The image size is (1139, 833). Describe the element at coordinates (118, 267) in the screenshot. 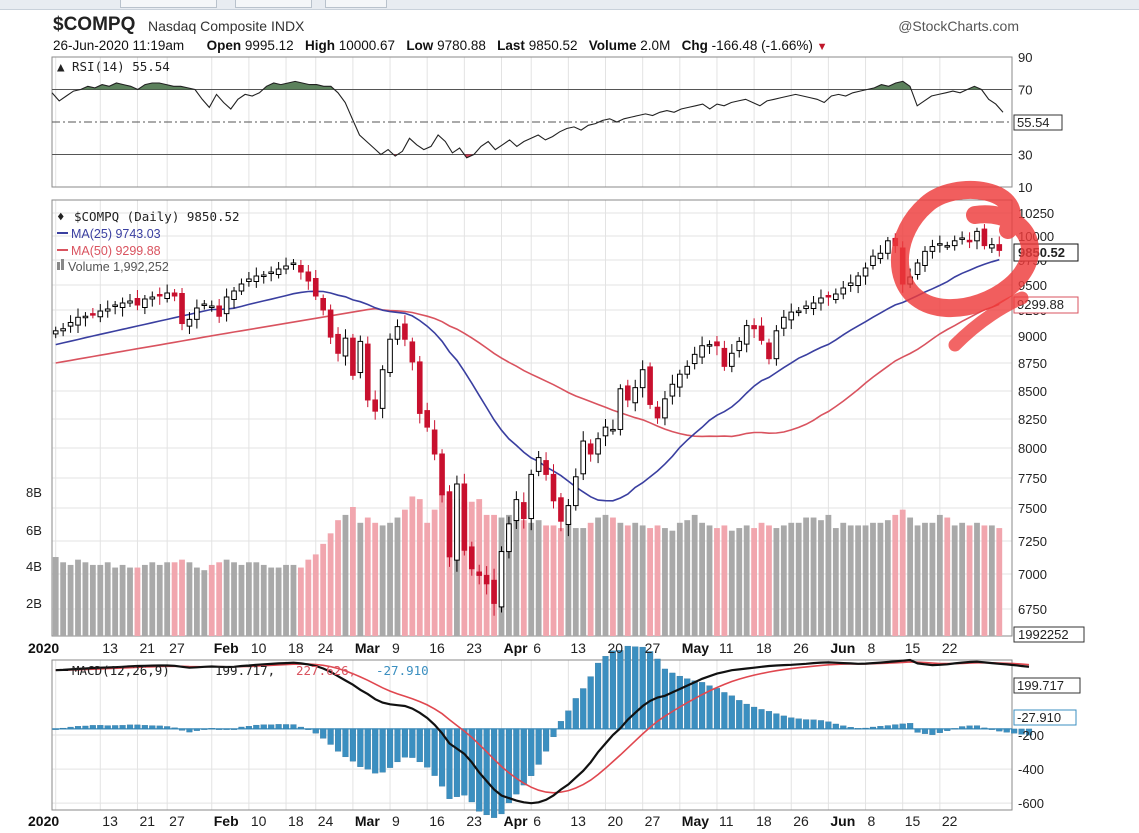

I see `volume-legend-text: Volume 1,992,252` at that location.